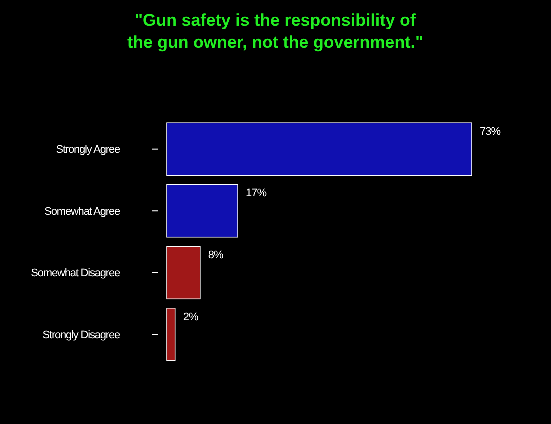 The width and height of the screenshot is (551, 424). Describe the element at coordinates (81, 336) in the screenshot. I see `y-tick-label: Strongly Disagree` at that location.